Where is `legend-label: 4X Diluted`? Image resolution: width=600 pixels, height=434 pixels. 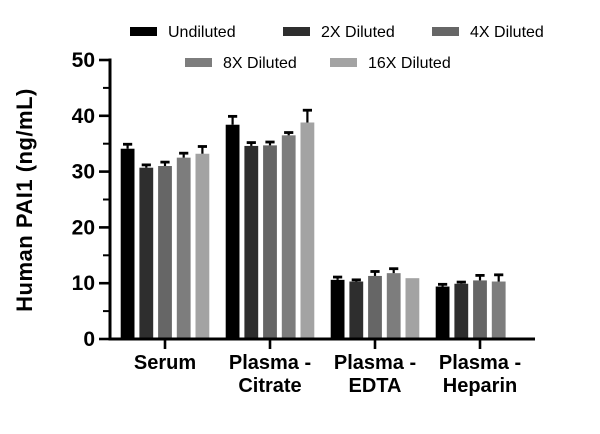 legend-label: 4X Diluted is located at coordinates (507, 32).